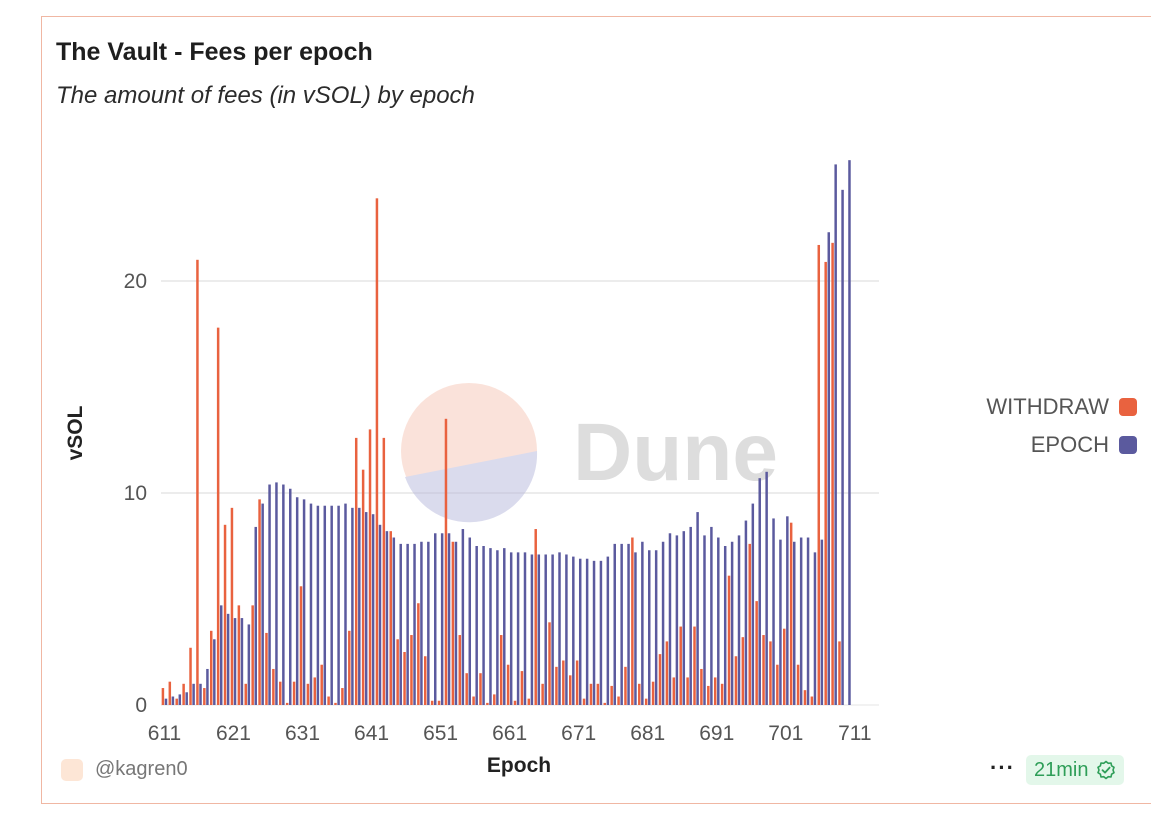 This screenshot has width=1151, height=824. What do you see at coordinates (1061, 445) in the screenshot?
I see `legend-item-epoch: EPOCH` at bounding box center [1061, 445].